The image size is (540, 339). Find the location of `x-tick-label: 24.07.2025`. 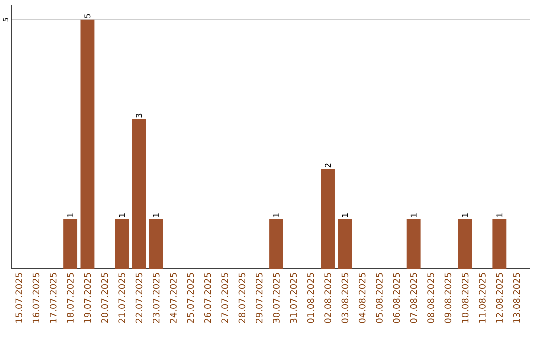

x-tick-label: 24.07.2025 is located at coordinates (173, 298).